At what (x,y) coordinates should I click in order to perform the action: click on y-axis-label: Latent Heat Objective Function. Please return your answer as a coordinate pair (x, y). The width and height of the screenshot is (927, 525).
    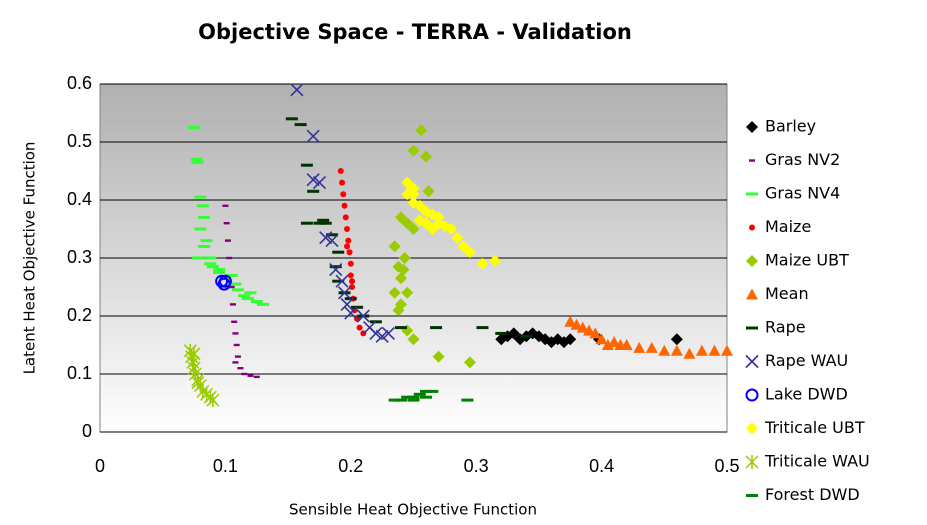
    Looking at the image, I should click on (30, 258).